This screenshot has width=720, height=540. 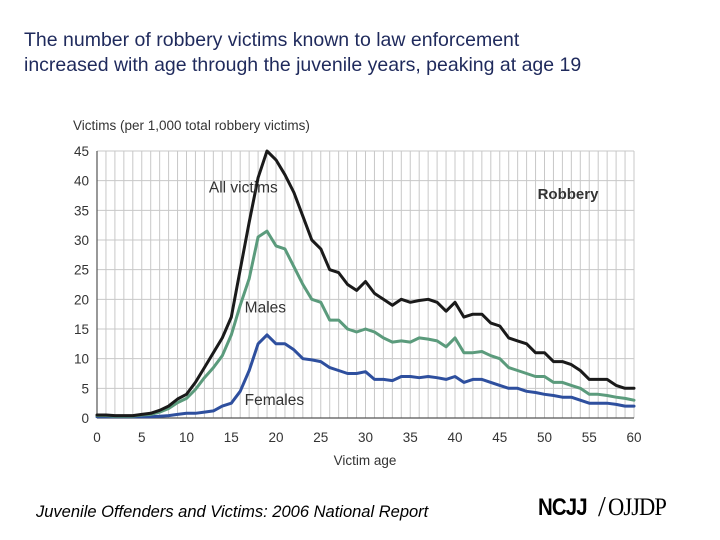 I want to click on x-tick-label: 30, so click(x=365, y=437).